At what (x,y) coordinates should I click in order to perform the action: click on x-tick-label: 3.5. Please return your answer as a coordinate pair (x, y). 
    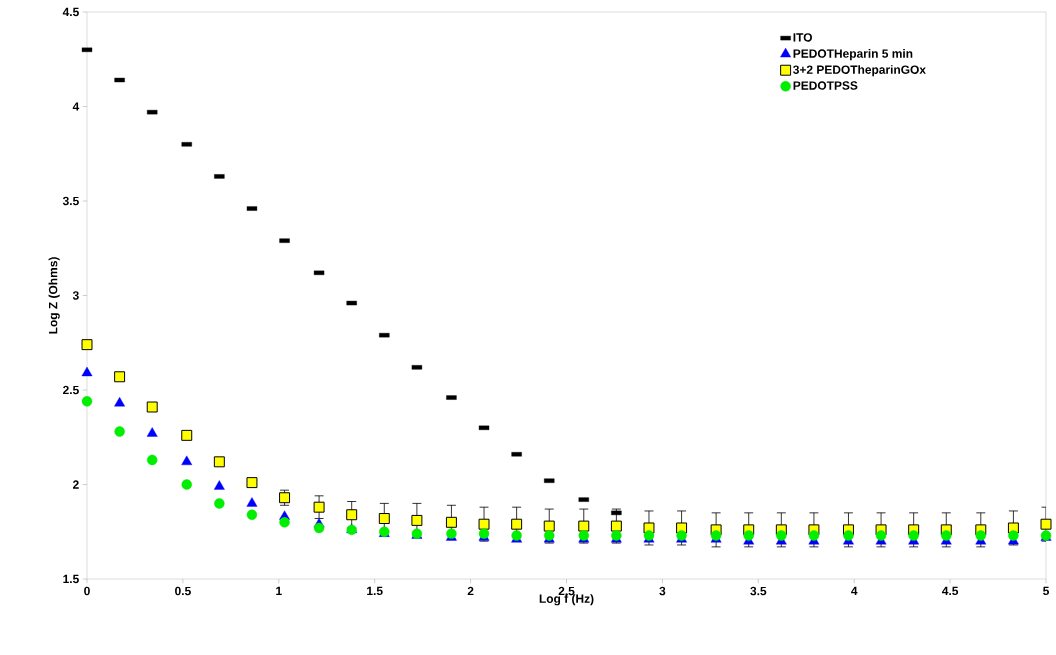
    Looking at the image, I should click on (758, 591).